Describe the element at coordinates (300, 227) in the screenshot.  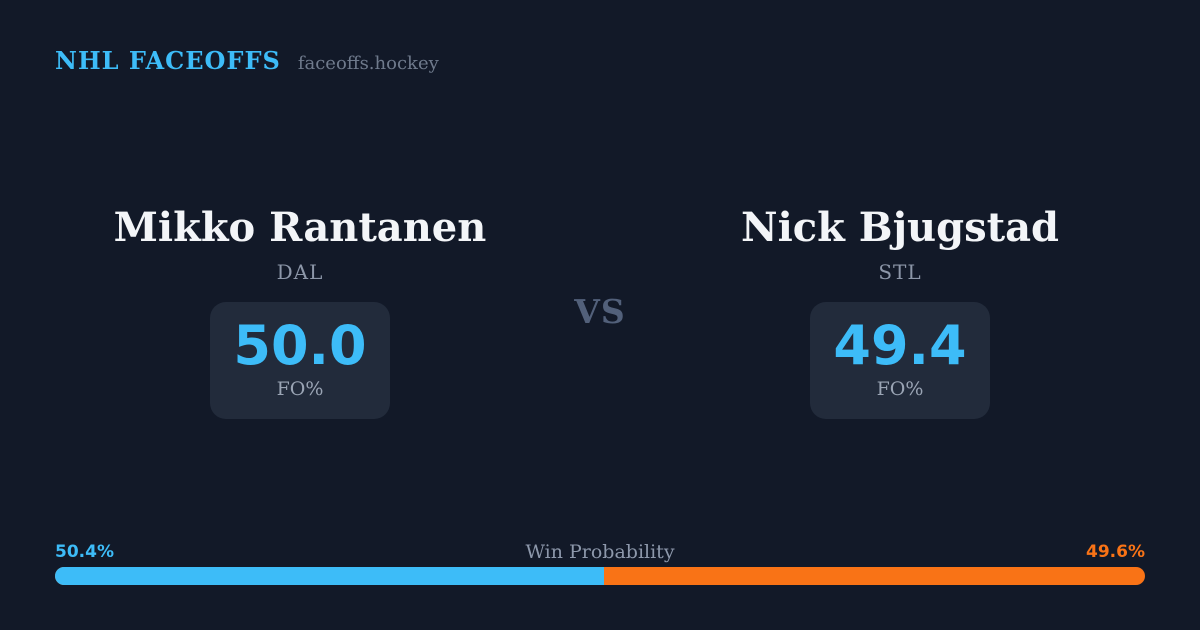
I see `player-left-name: Mikko Rantanen` at that location.